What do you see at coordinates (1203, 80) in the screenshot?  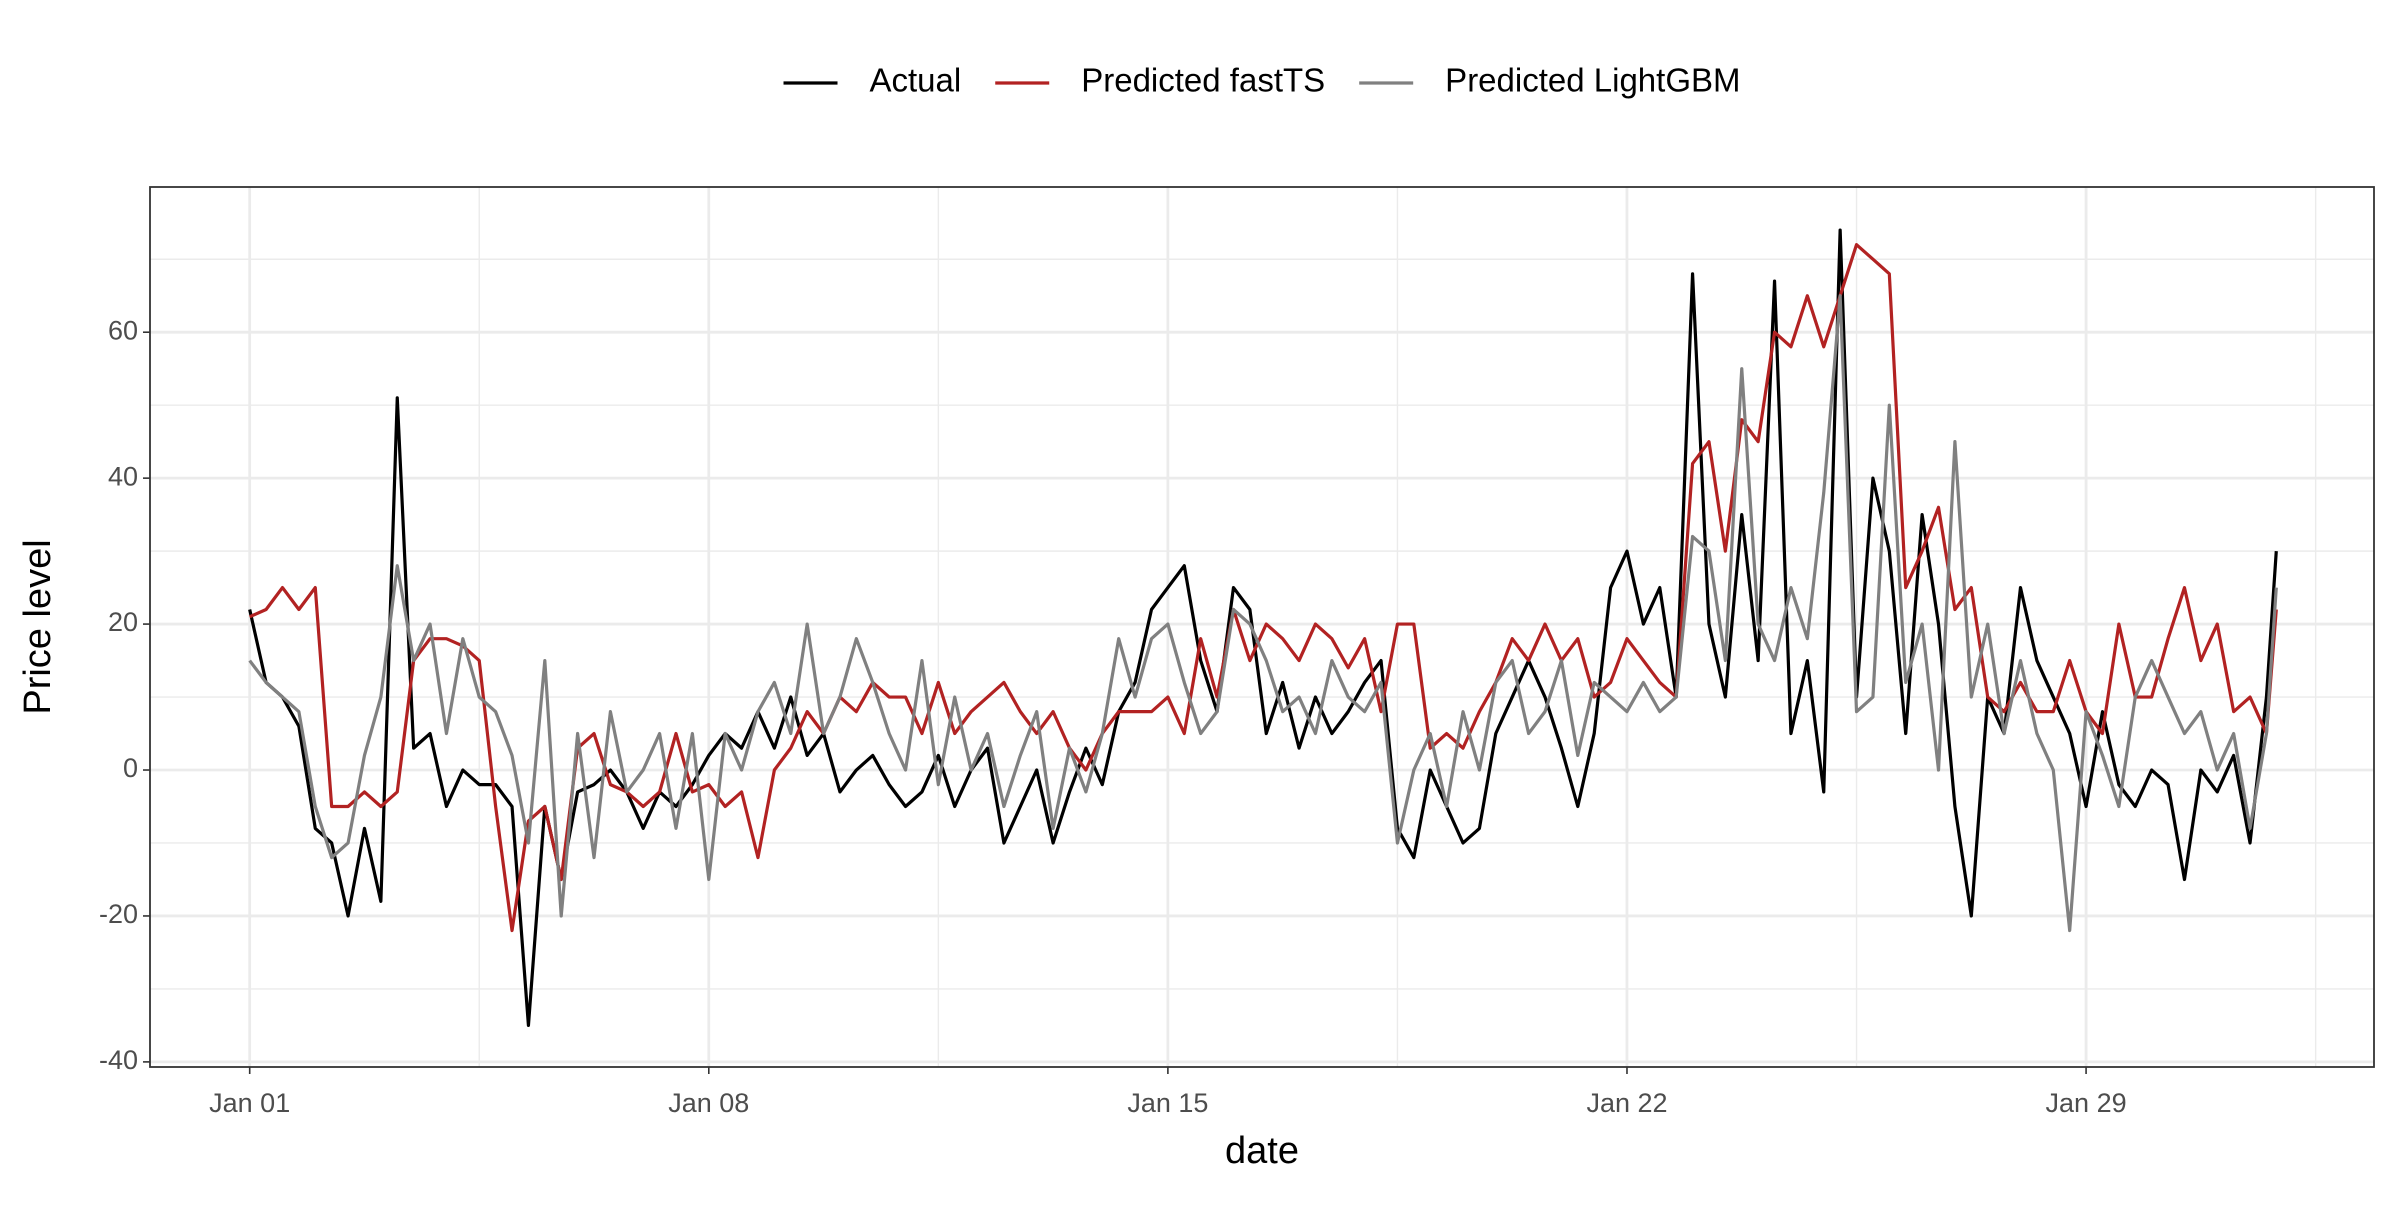 I see `legend-label: Predicted fastTS` at bounding box center [1203, 80].